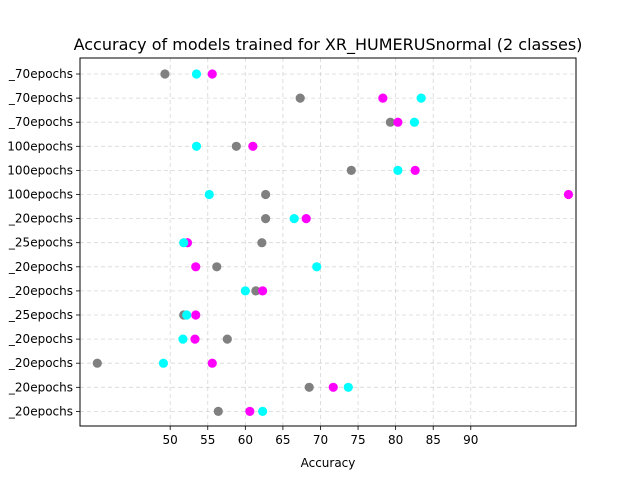  What do you see at coordinates (328, 463) in the screenshot?
I see `x-axis-label: Accuracy` at bounding box center [328, 463].